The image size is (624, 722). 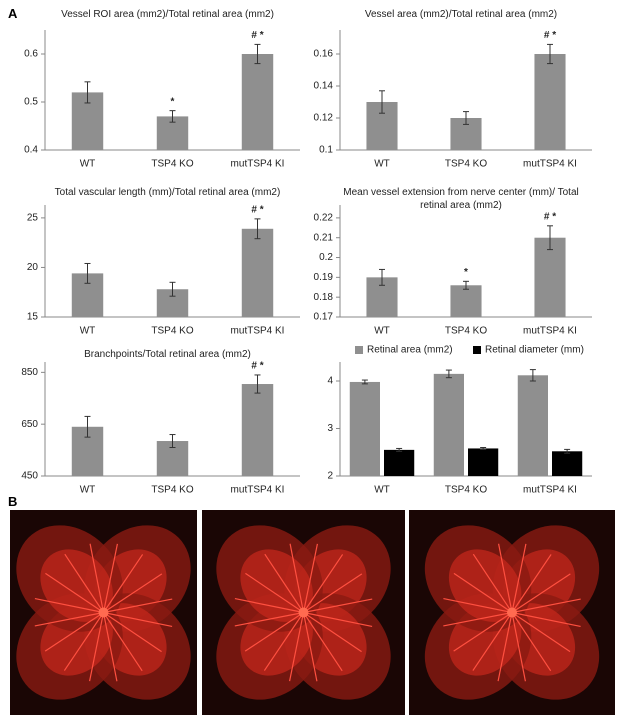 What do you see at coordinates (324, 317) in the screenshot?
I see `y-tick-label: 0.17` at bounding box center [324, 317].